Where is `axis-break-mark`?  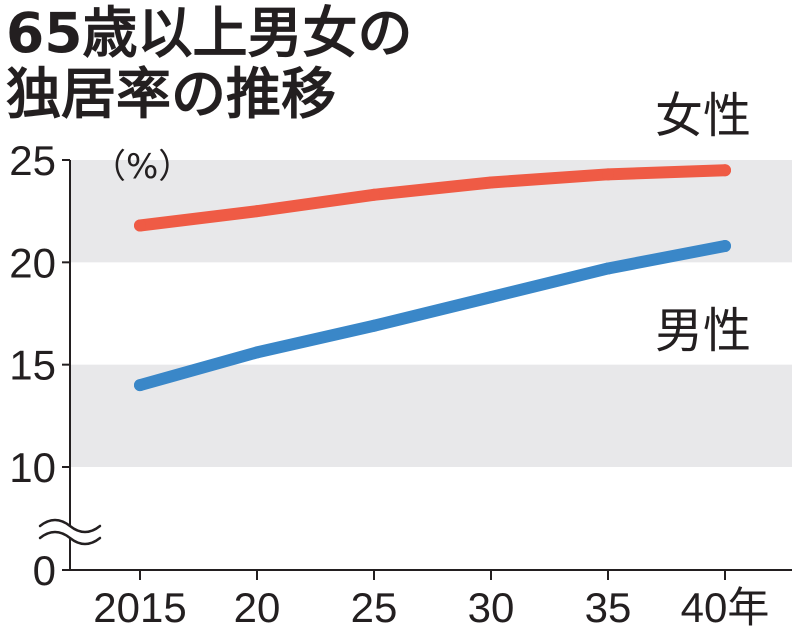 axis-break-mark is located at coordinates (70, 532).